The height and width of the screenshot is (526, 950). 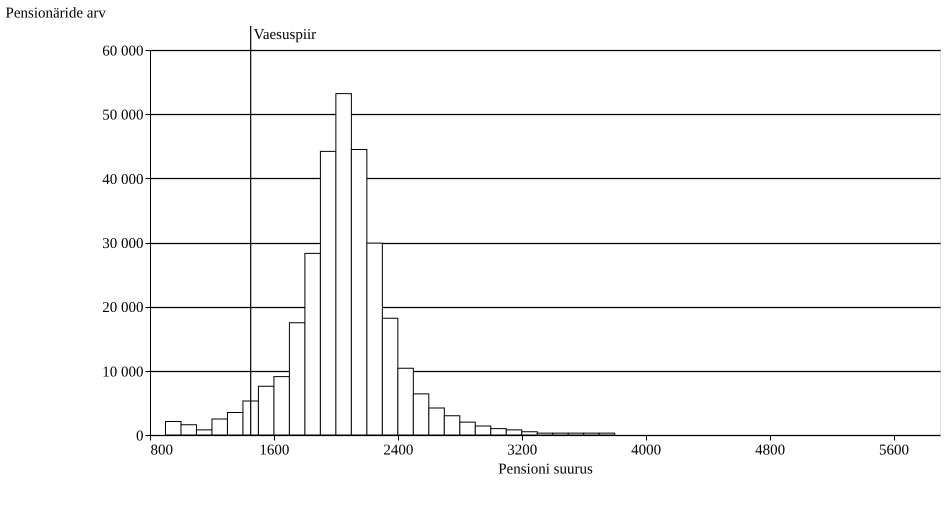 What do you see at coordinates (646, 450) in the screenshot?
I see `x-tick-label: 4000` at bounding box center [646, 450].